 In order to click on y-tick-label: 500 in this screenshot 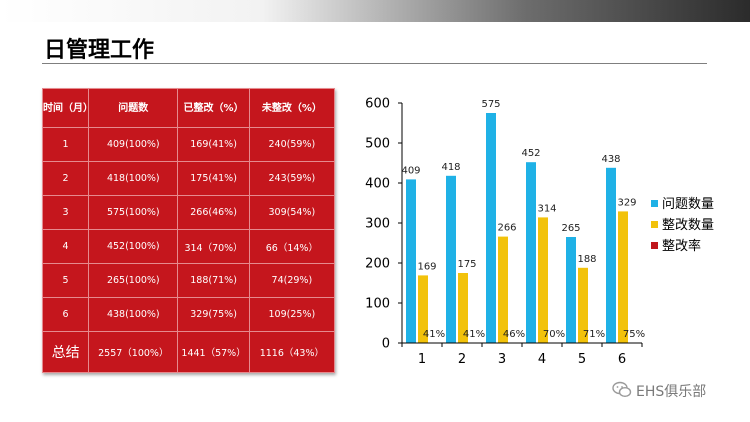, I will do `click(377, 144)`.